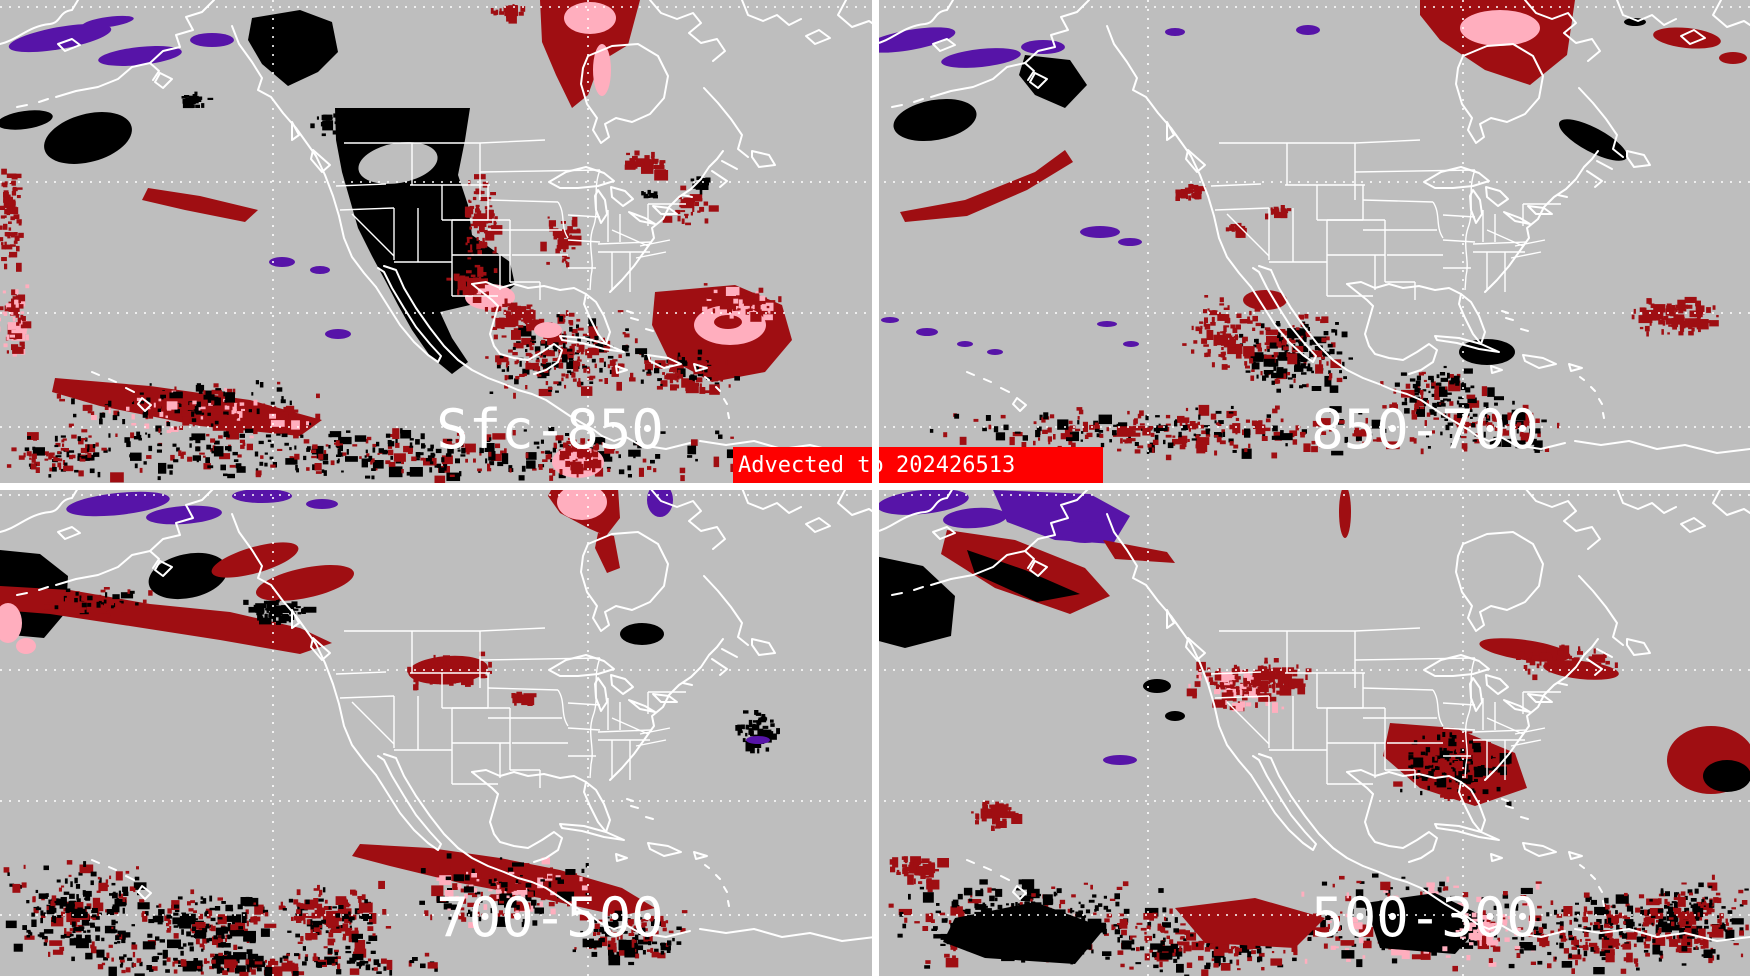 This screenshot has height=976, width=1750. Describe the element at coordinates (550, 917) in the screenshot. I see `panel-label-700-500: 700-500` at that location.